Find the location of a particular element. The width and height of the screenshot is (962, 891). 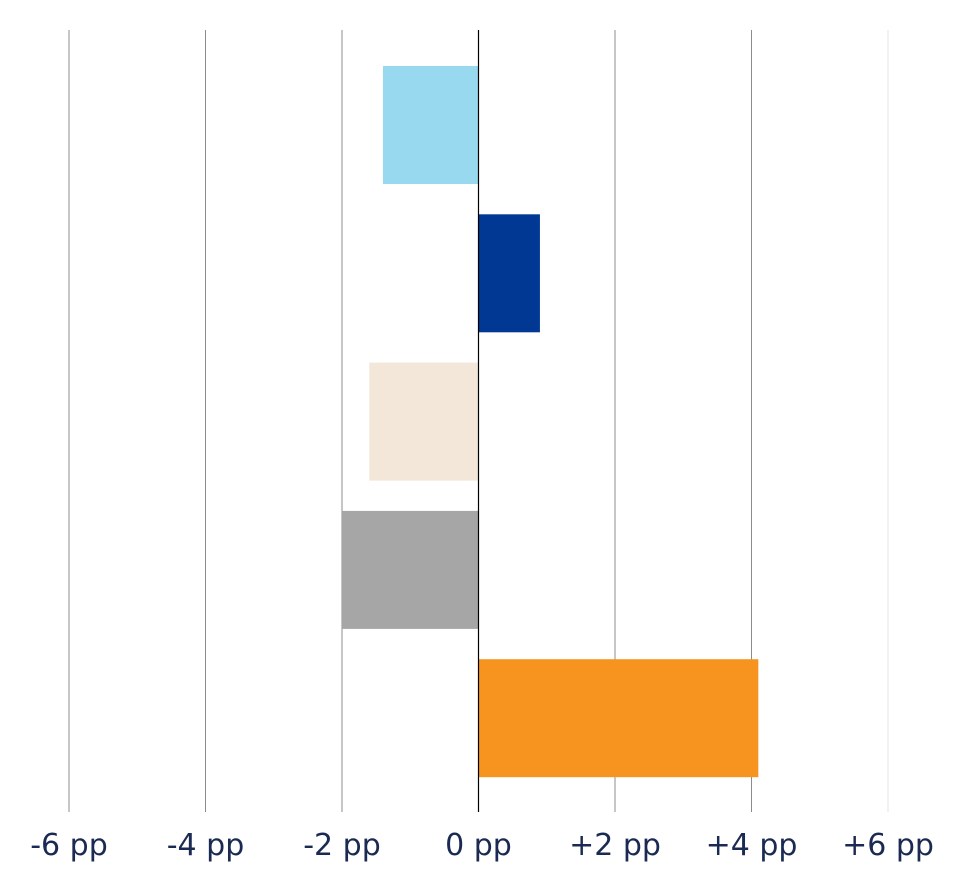

x-tick-label-3: 0 pp is located at coordinates (478, 845).